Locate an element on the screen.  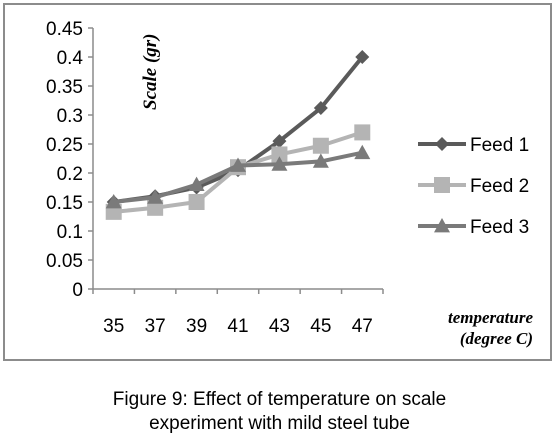
caption-line-2: experiment with mild steel tube is located at coordinates (279, 423).